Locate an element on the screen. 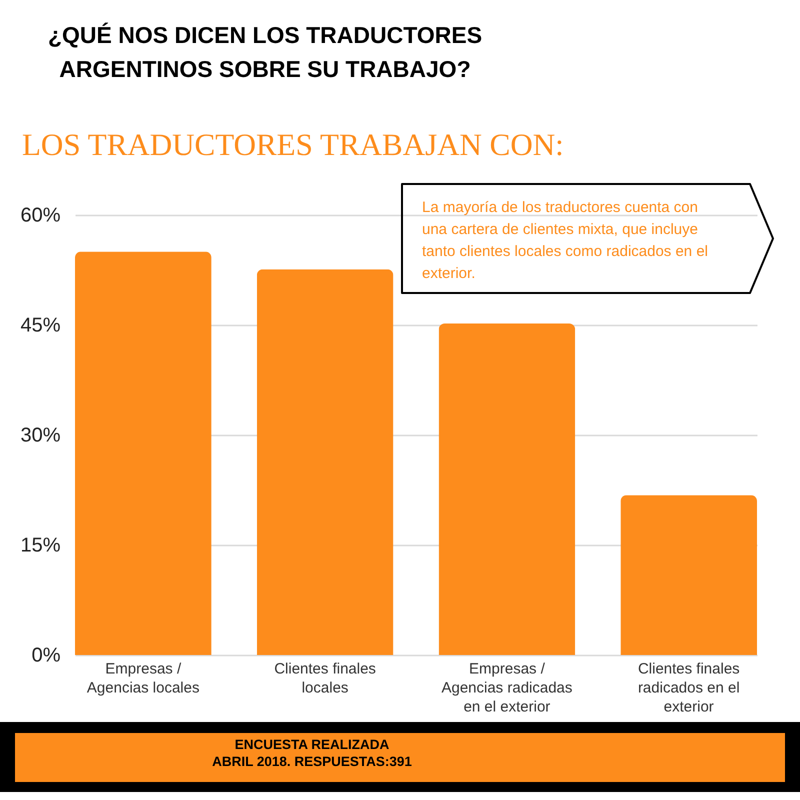  text: ENCUESTA REALIZADA is located at coordinates (312, 744).